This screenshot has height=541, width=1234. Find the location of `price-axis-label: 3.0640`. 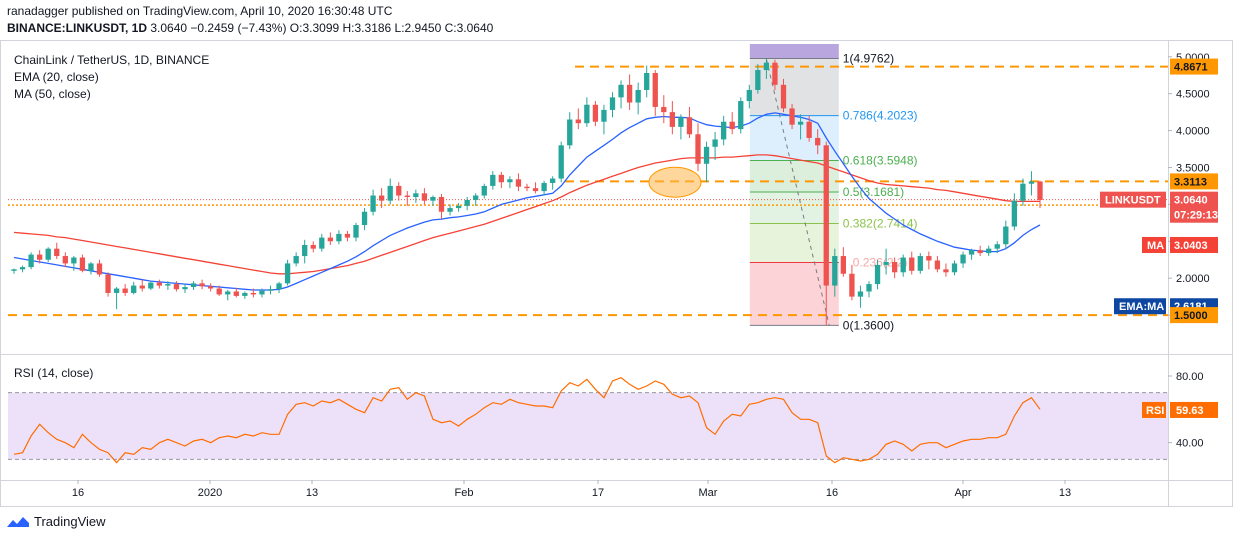

price-axis-label: 3.0640 is located at coordinates (1191, 201).